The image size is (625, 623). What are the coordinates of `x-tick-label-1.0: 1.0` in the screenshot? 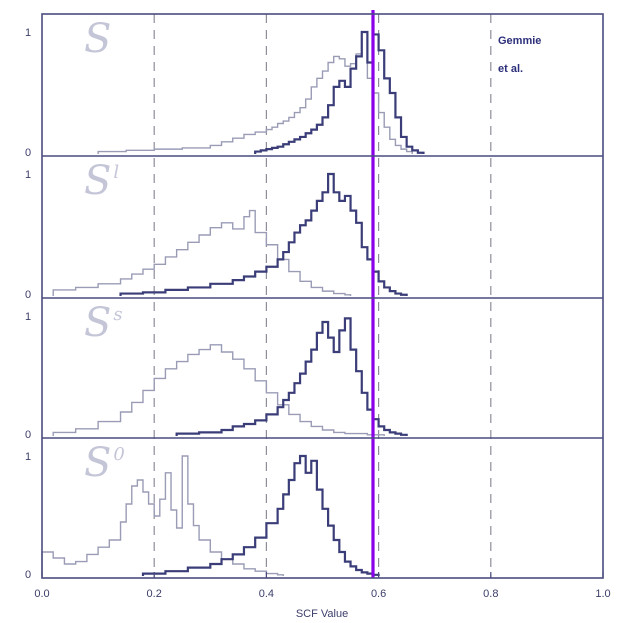 It's located at (602, 594).